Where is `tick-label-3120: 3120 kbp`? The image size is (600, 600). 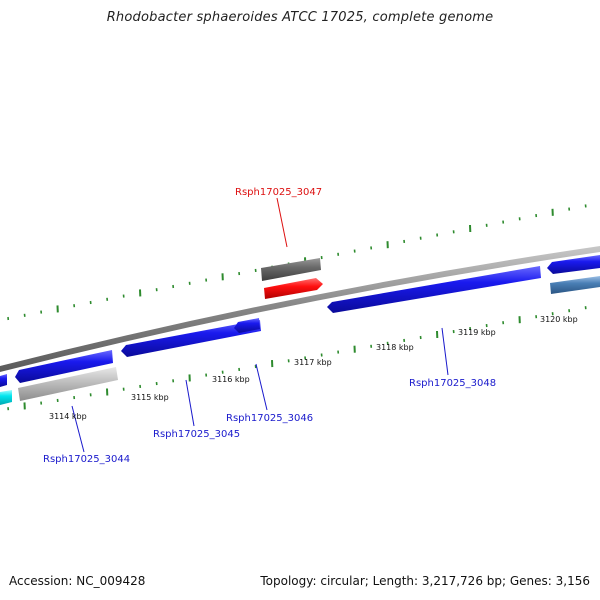 tick-label-3120: 3120 kbp is located at coordinates (559, 319).